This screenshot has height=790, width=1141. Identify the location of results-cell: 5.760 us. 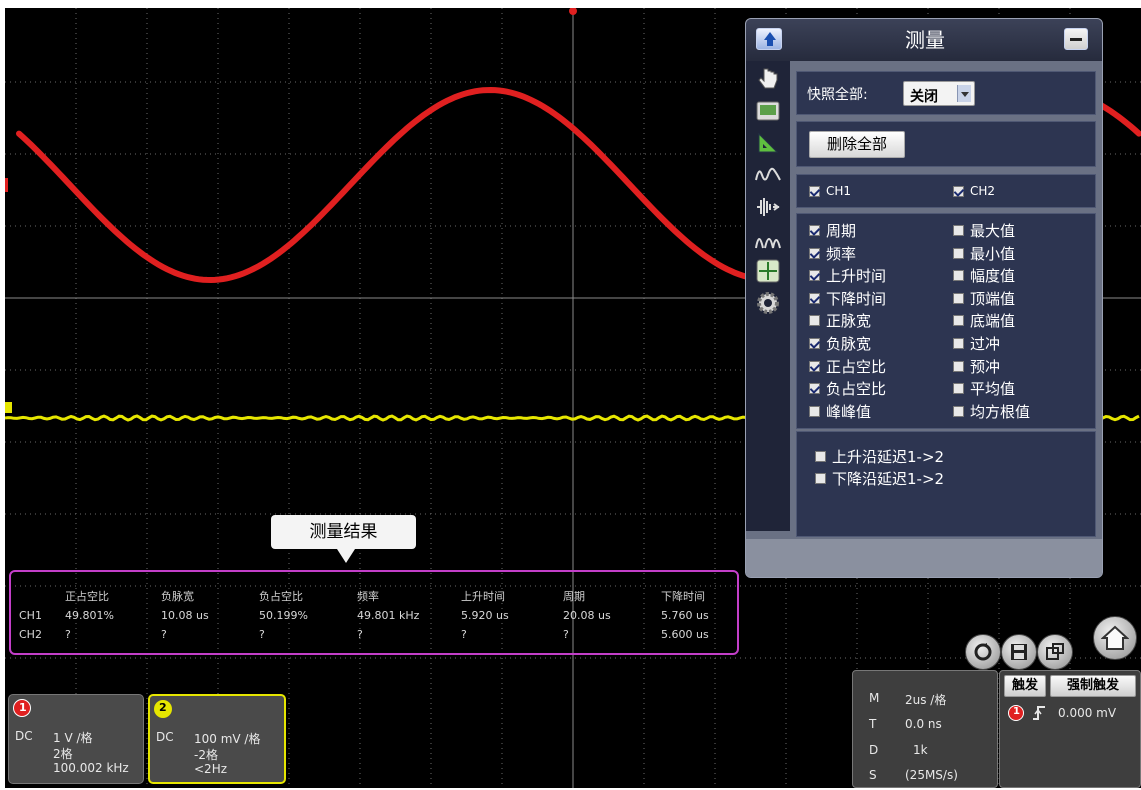
(685, 615).